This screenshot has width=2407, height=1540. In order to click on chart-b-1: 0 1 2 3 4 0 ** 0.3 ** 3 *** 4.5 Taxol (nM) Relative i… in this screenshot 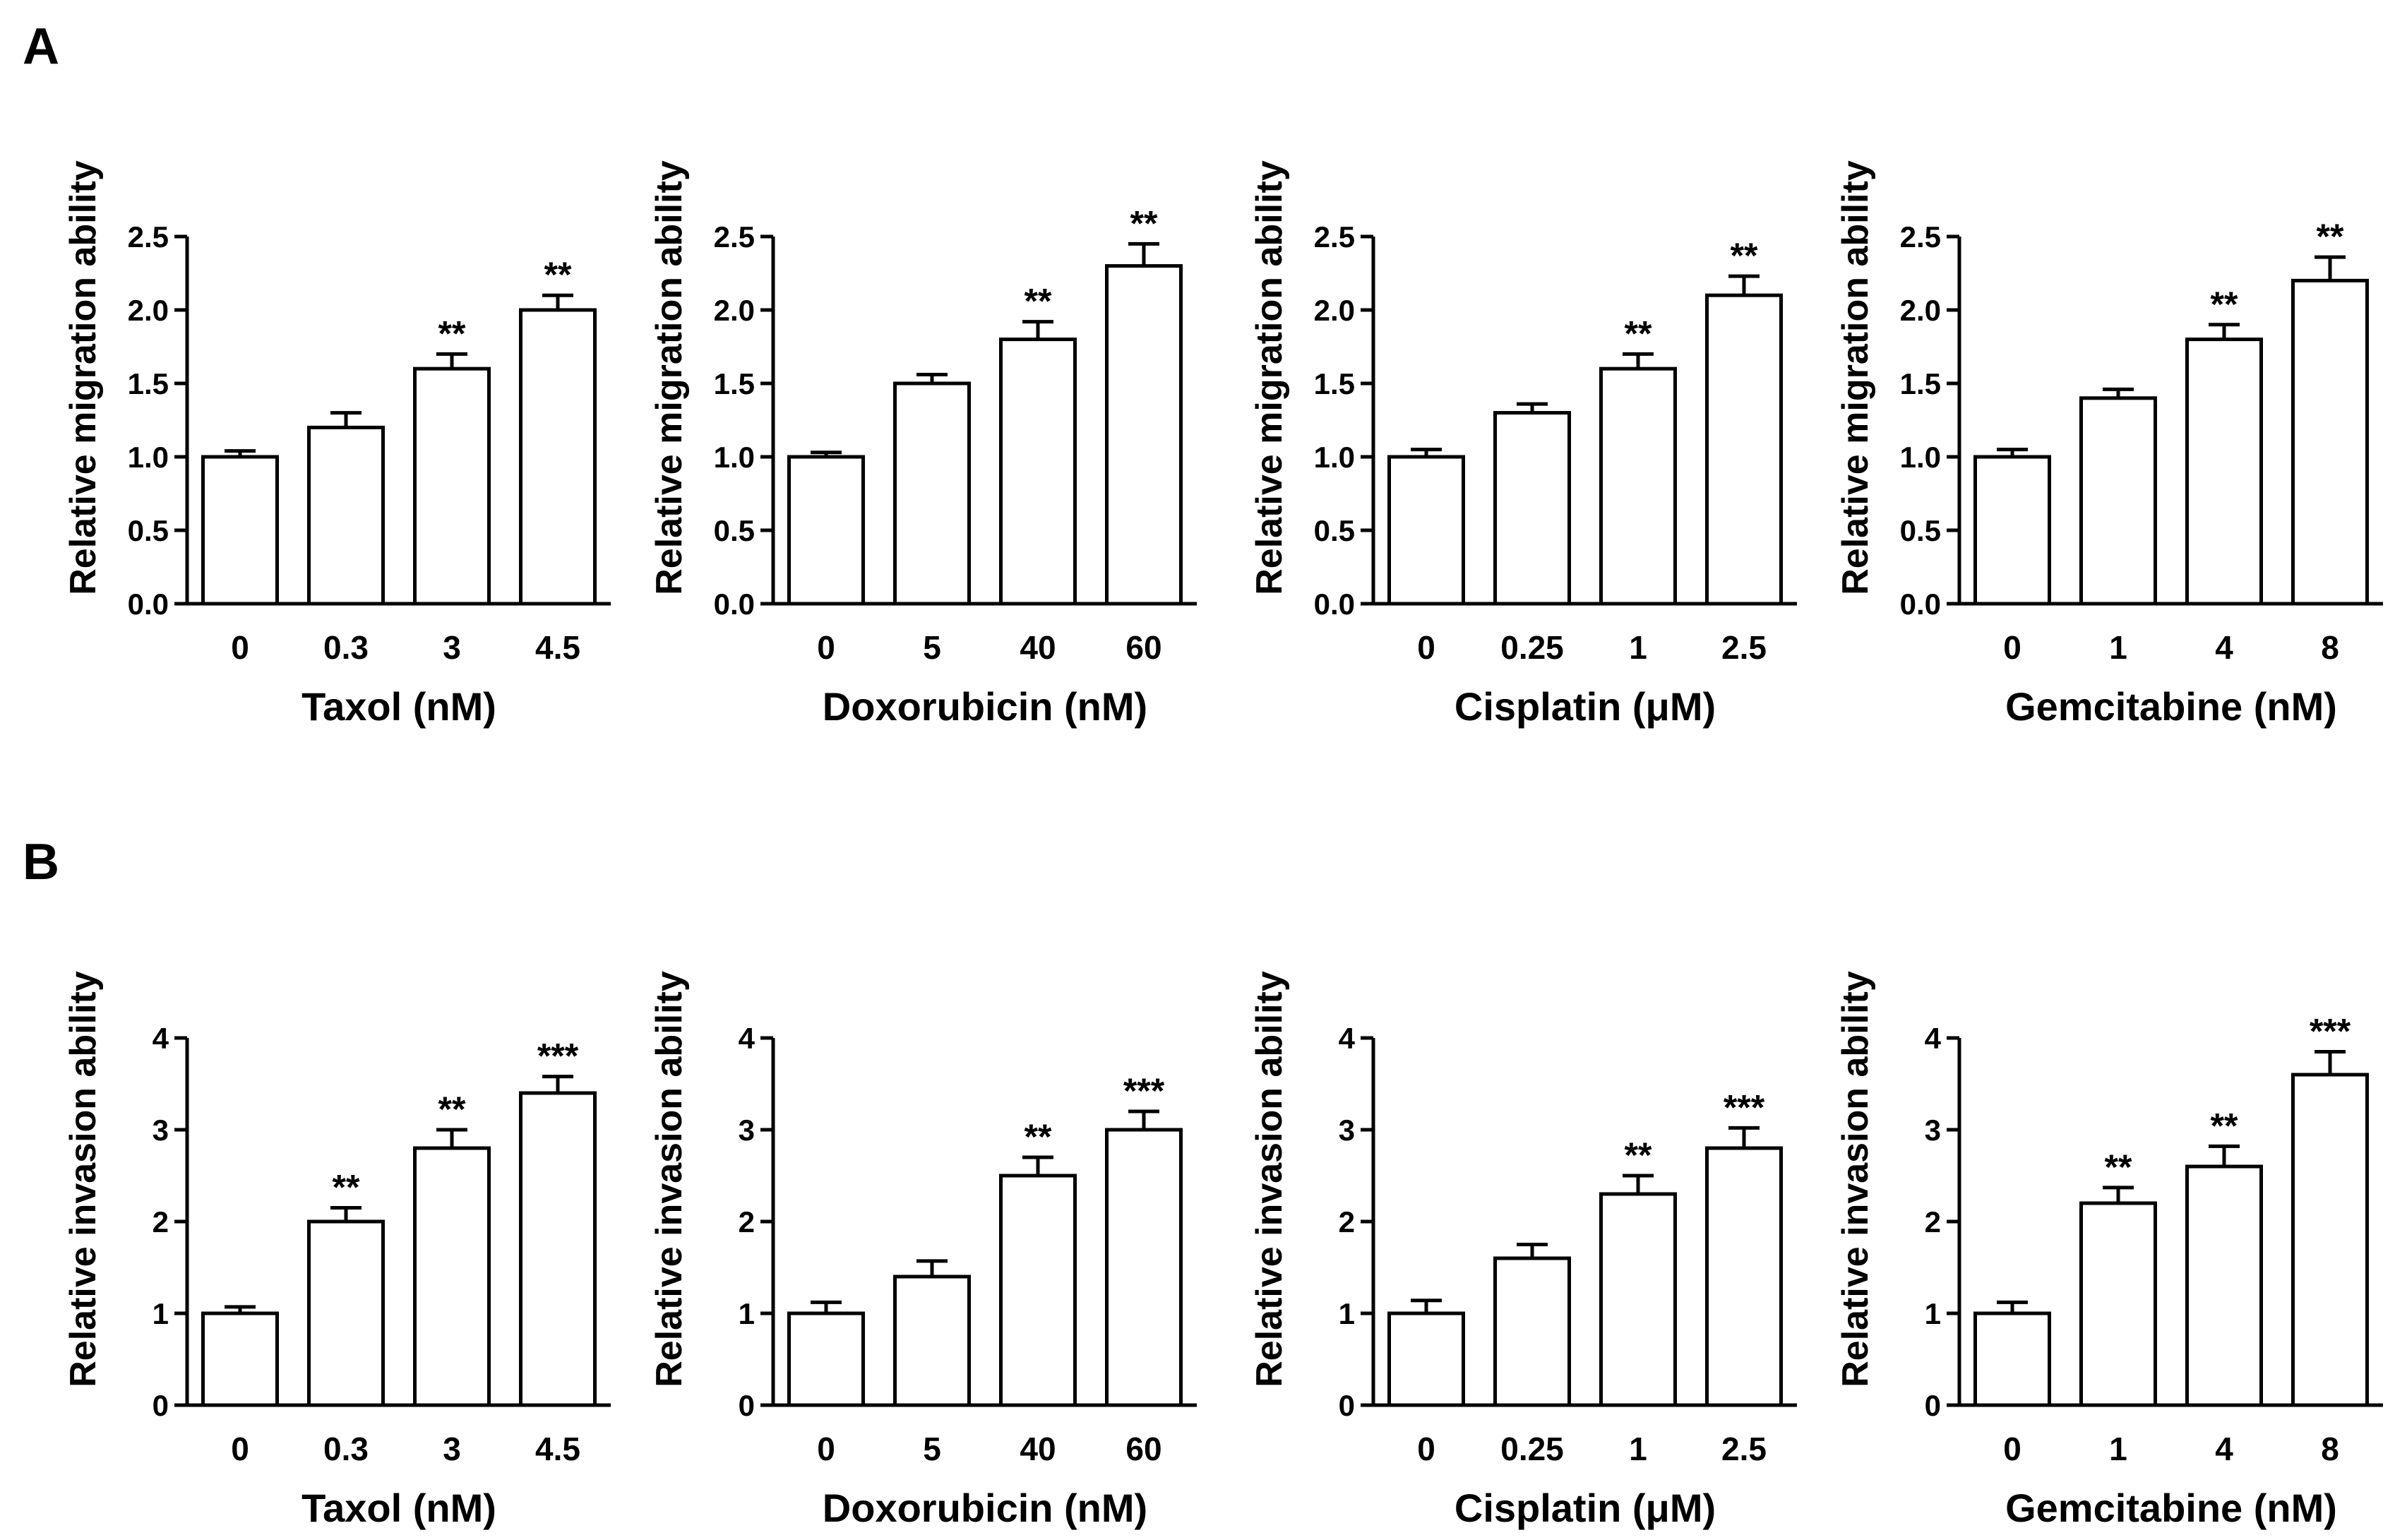, I will do `click(337, 1250)`.